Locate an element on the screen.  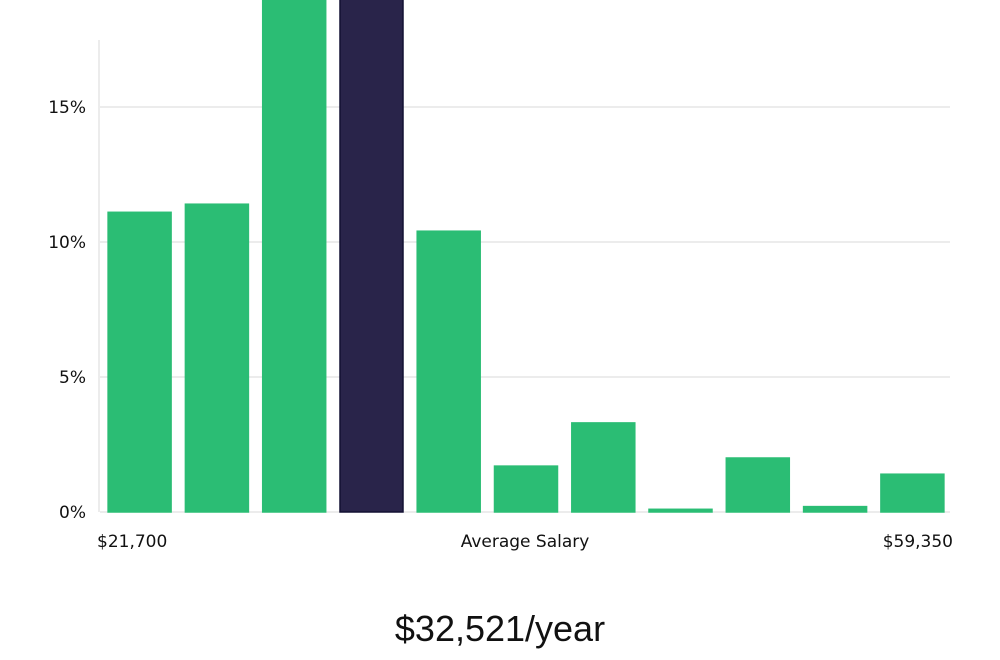
y-tick-label: 5% is located at coordinates (72, 378).